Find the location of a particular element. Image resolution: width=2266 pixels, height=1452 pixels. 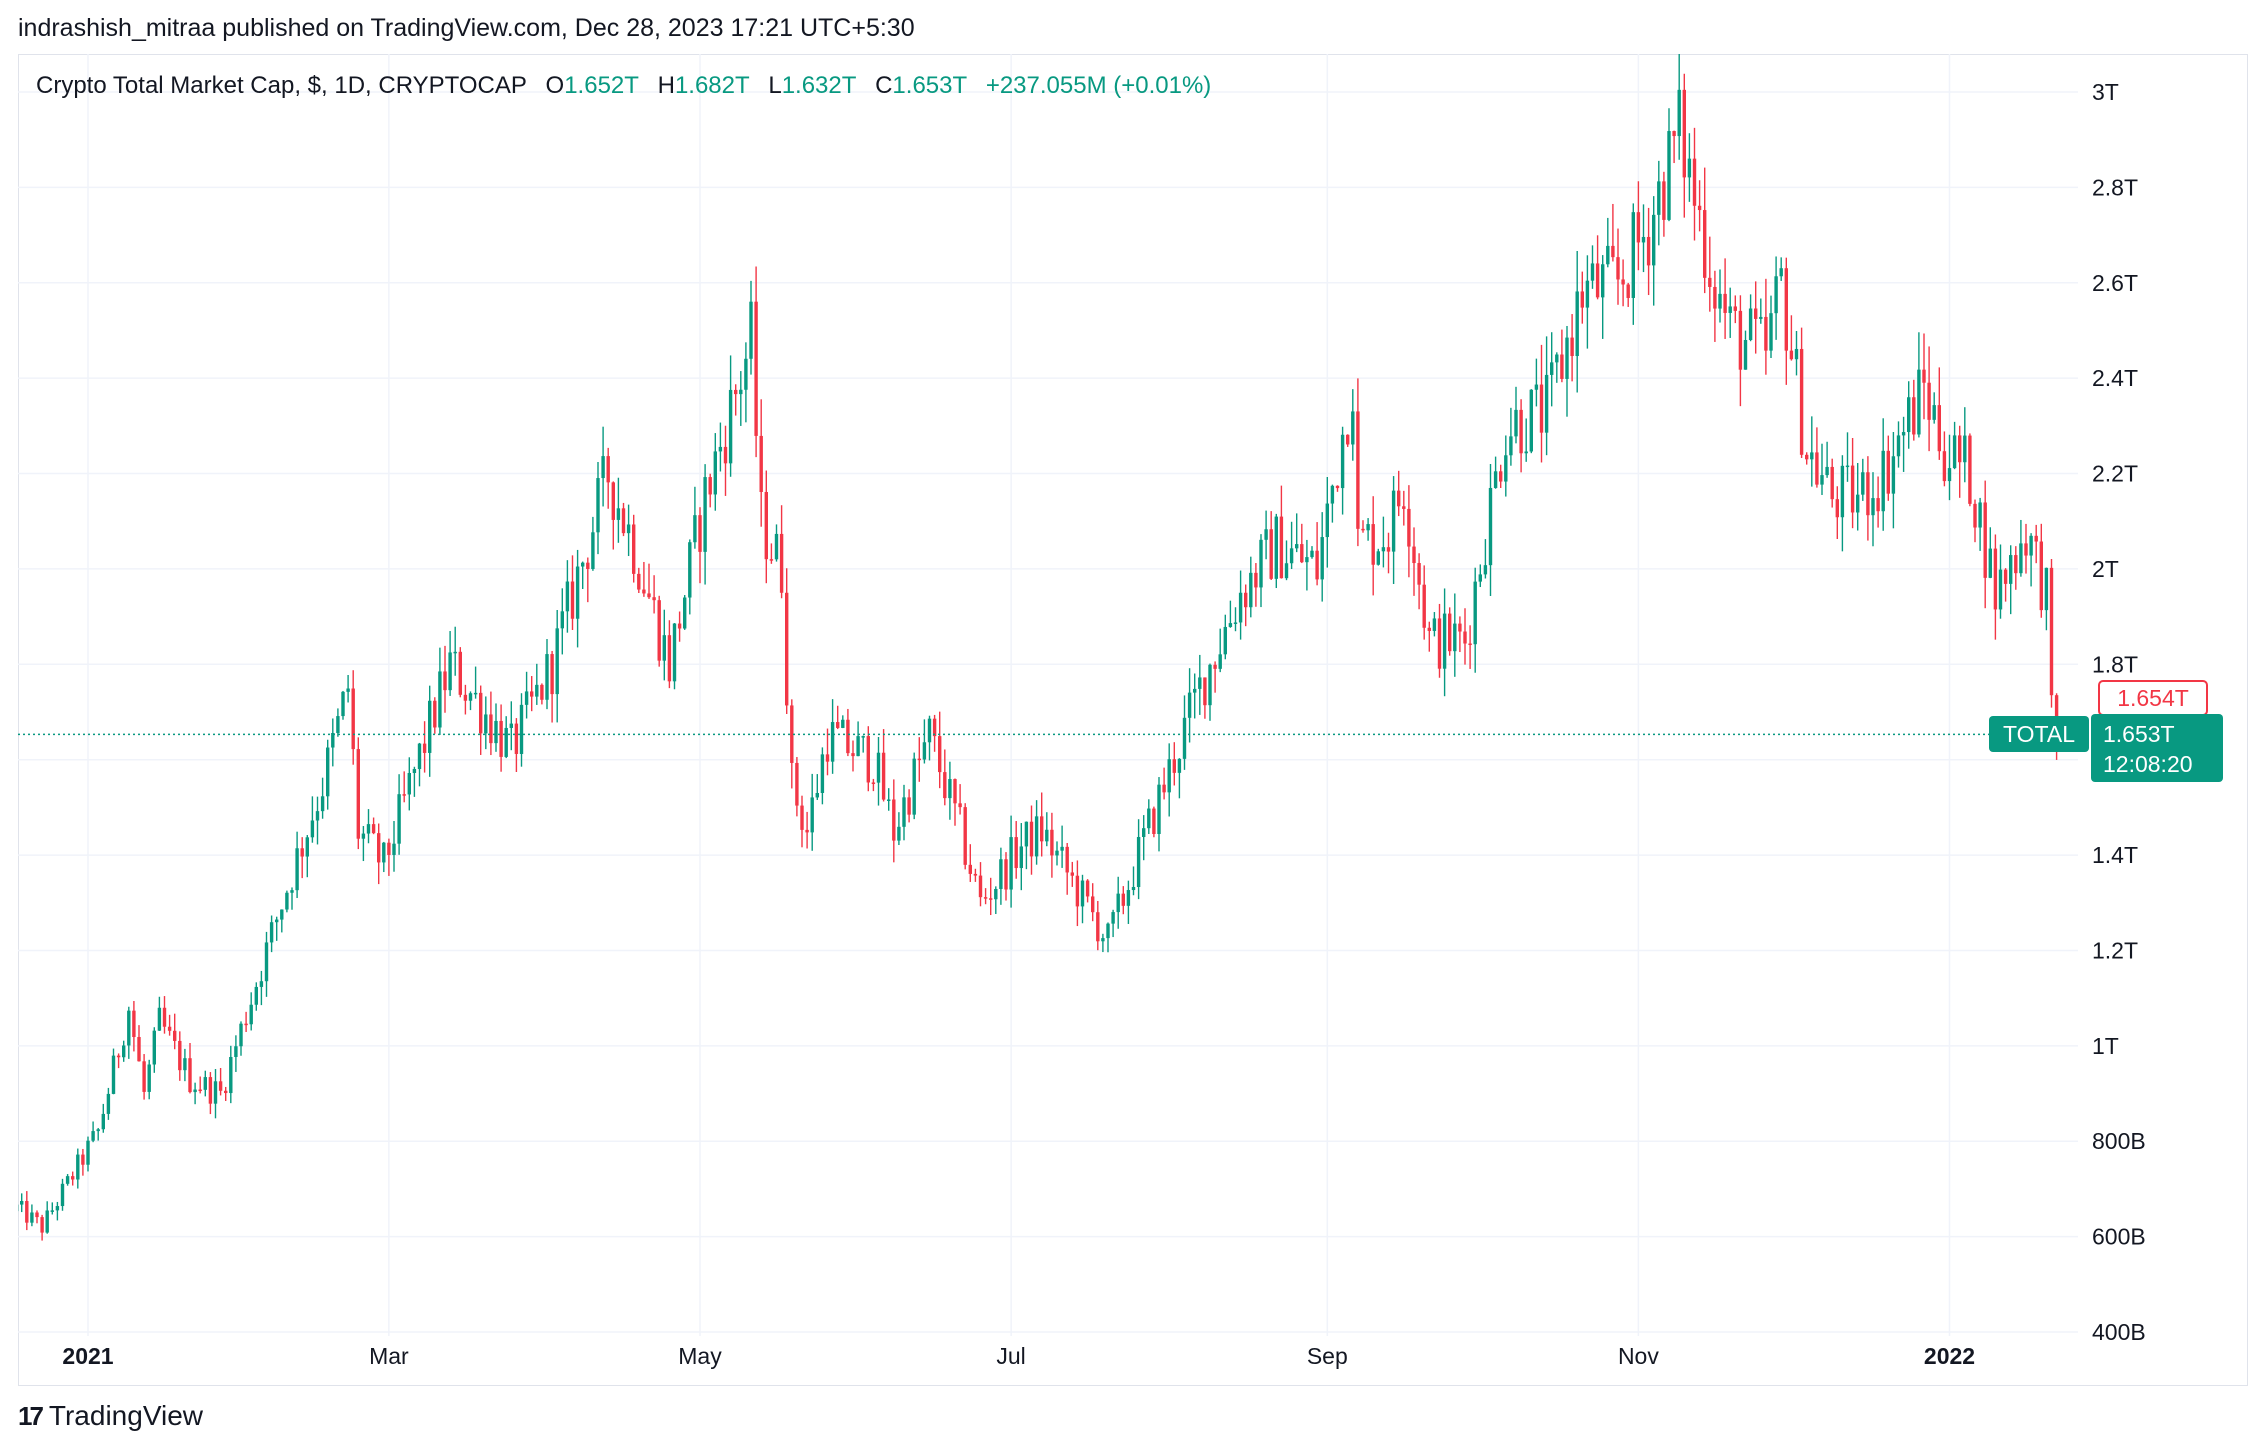

time-axis: 2021 Mar May Jul Sep Nov 2022 is located at coordinates (1018, 1356).